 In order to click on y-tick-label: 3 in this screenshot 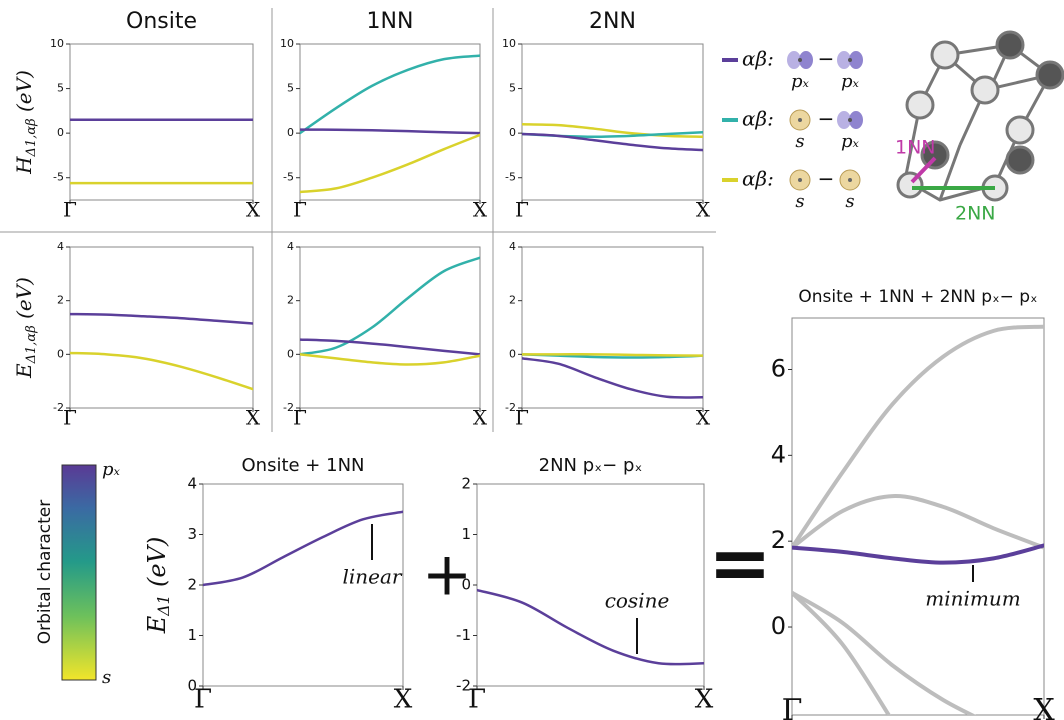, I will do `click(192, 534)`.